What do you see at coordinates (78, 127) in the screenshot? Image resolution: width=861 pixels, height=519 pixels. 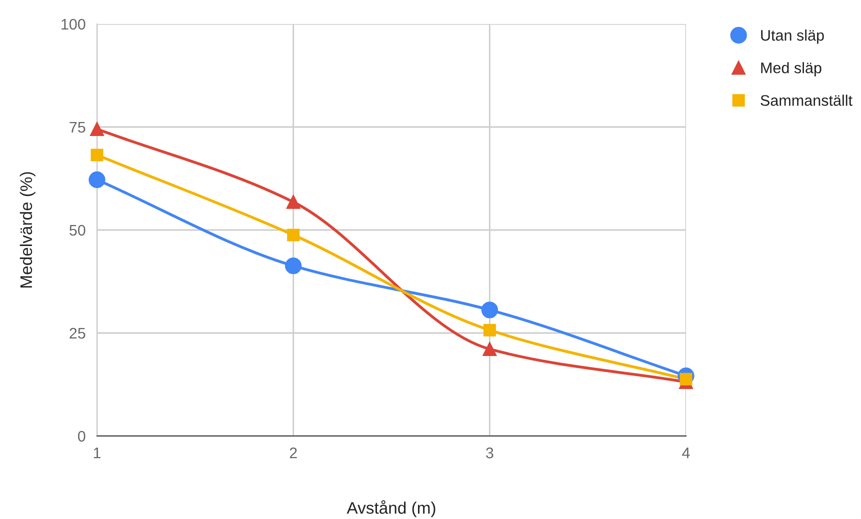 I see `y-tick-label: 75` at bounding box center [78, 127].